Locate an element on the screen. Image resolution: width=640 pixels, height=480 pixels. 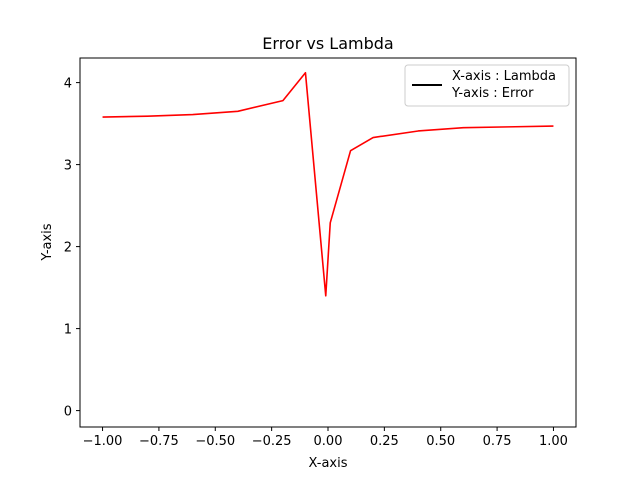
x-tick-label: 0.50 is located at coordinates (440, 441).